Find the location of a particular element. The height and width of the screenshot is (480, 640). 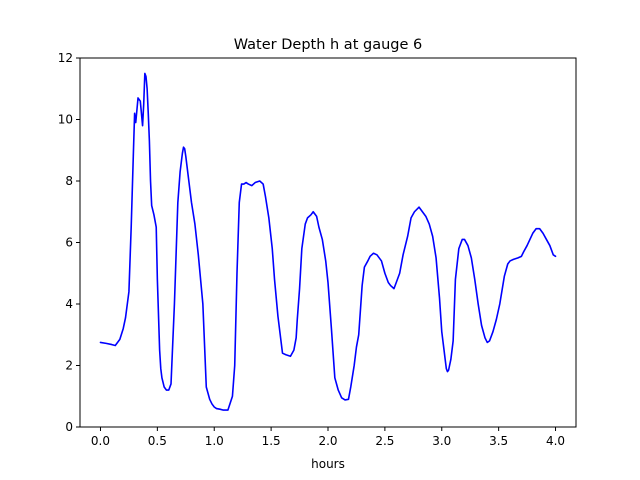

y-tick-label: 6 is located at coordinates (69, 243).